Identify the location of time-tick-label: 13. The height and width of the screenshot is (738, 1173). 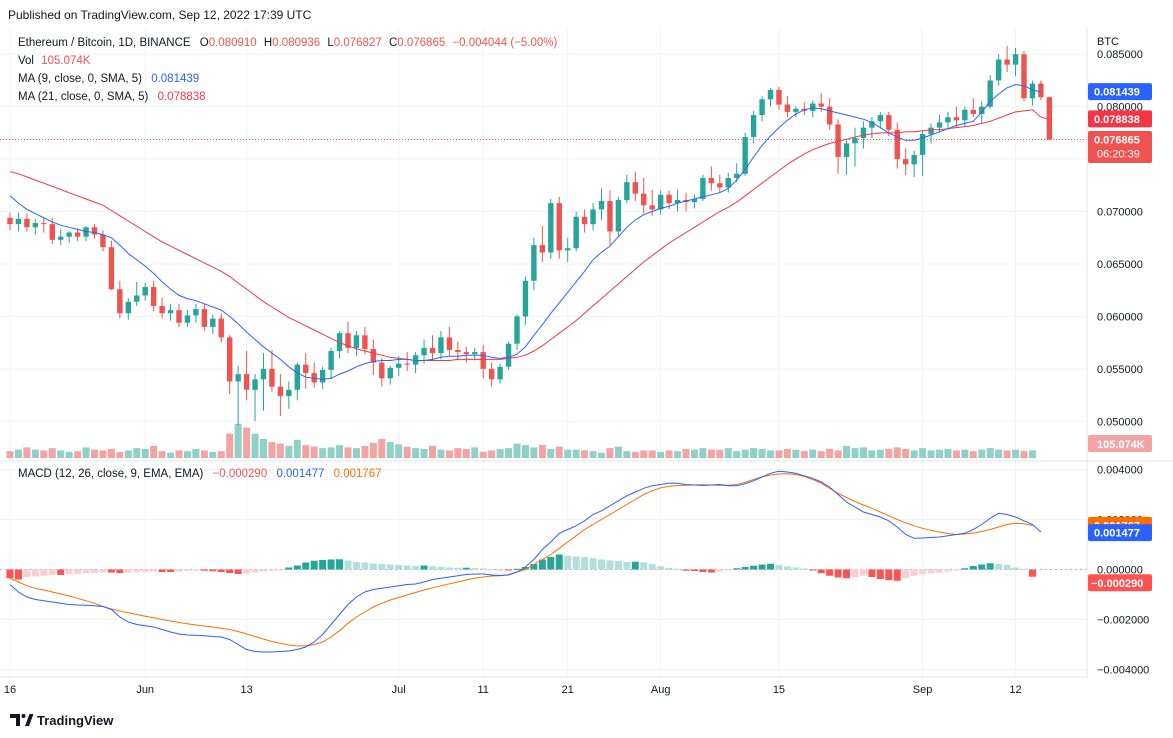
(246, 690).